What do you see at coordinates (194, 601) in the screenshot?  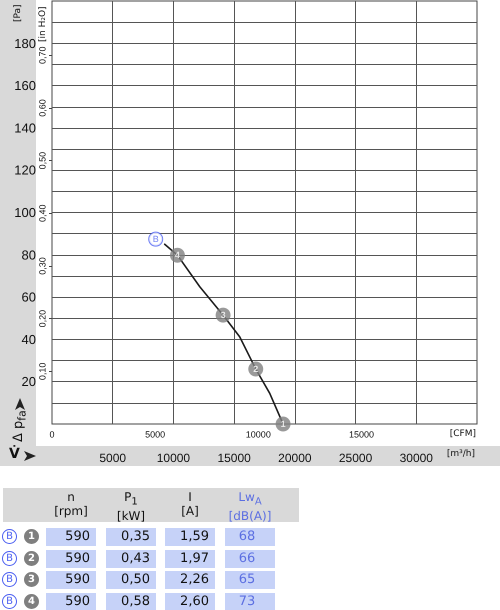 I see `text: 2,60` at bounding box center [194, 601].